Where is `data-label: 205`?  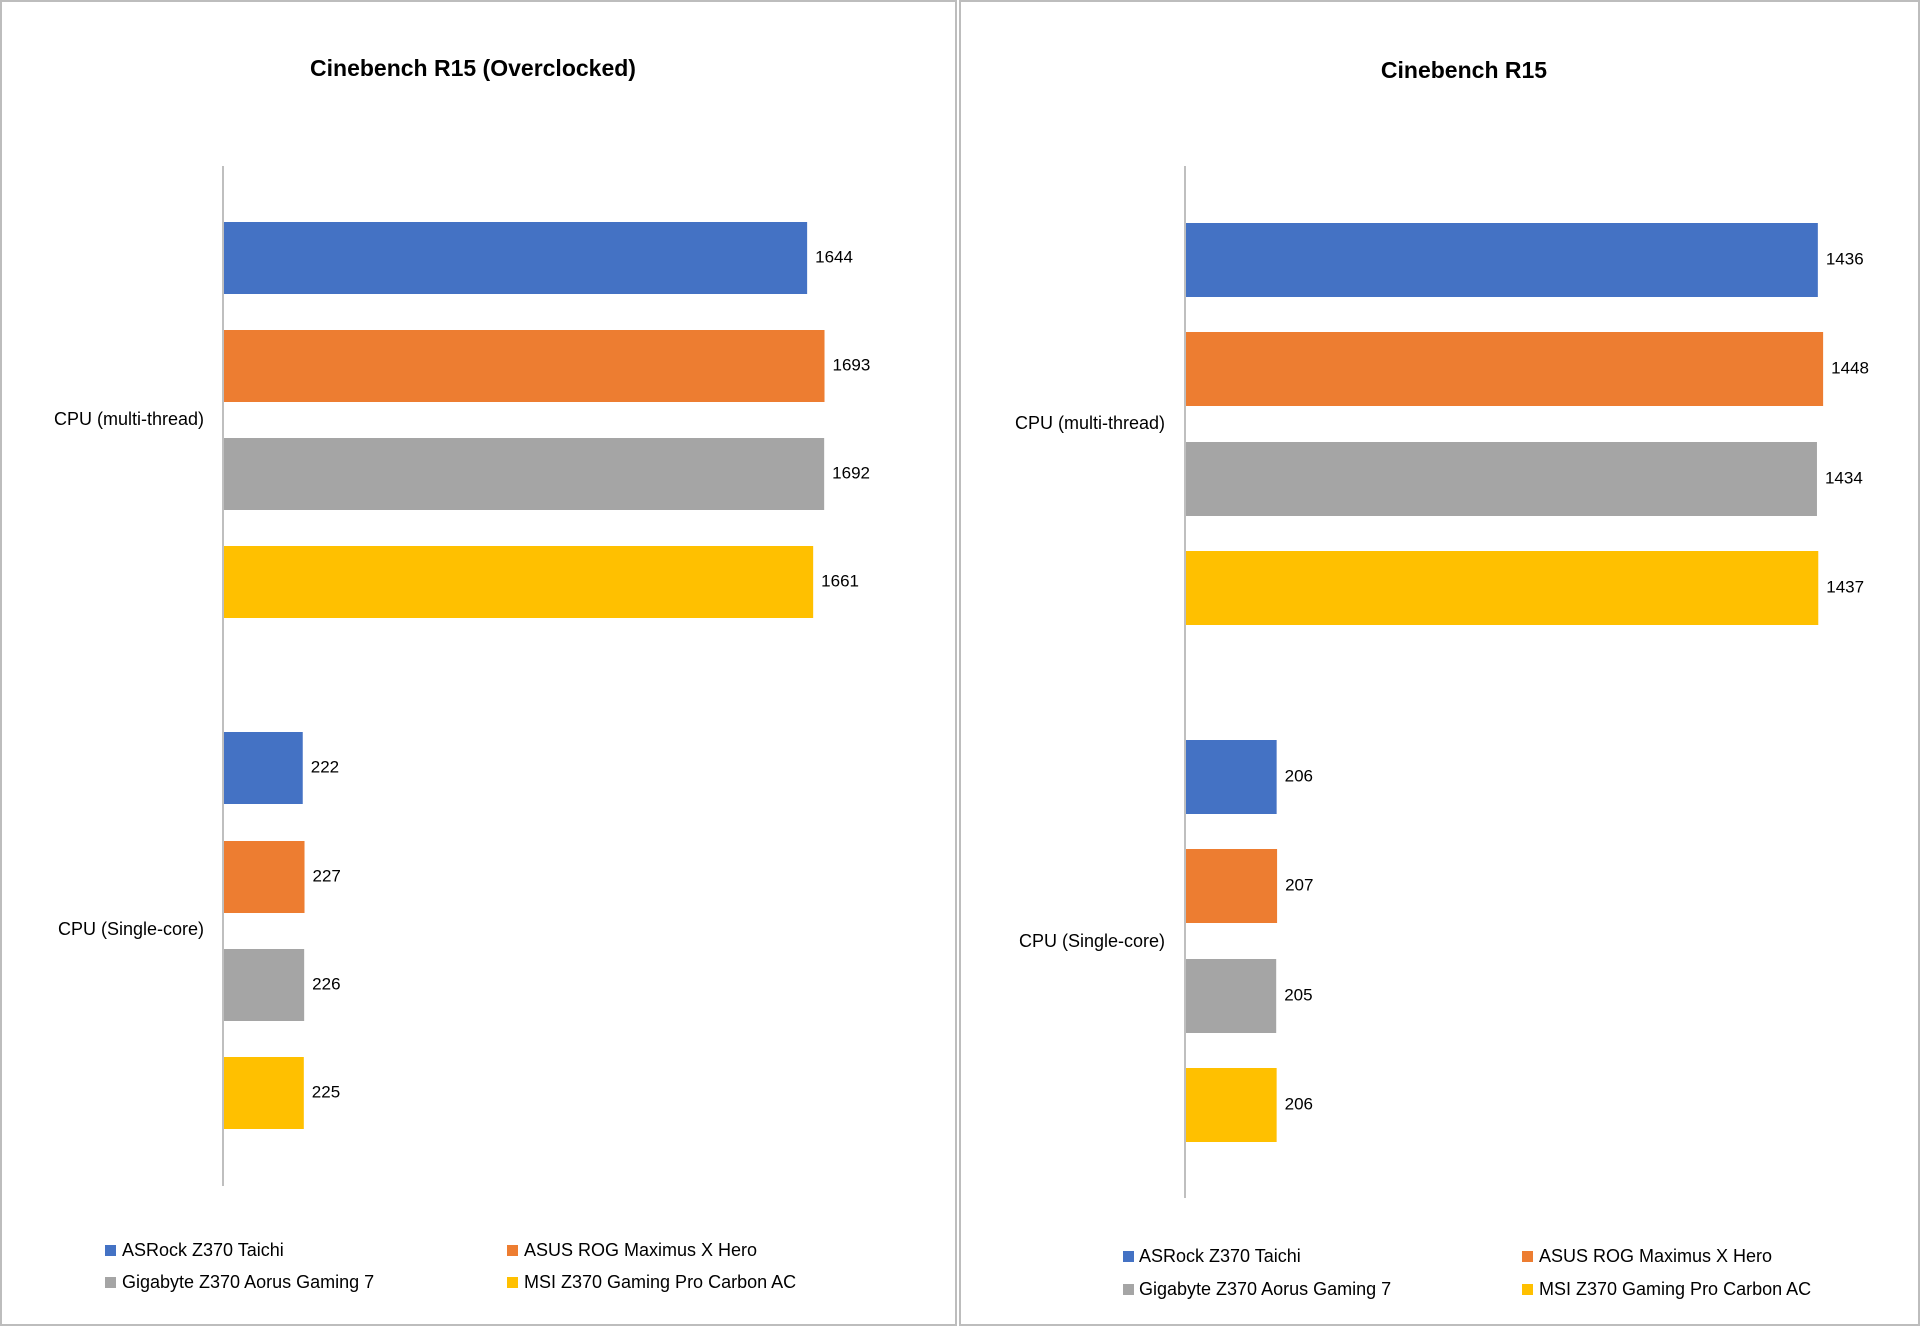
data-label: 205 is located at coordinates (1298, 994).